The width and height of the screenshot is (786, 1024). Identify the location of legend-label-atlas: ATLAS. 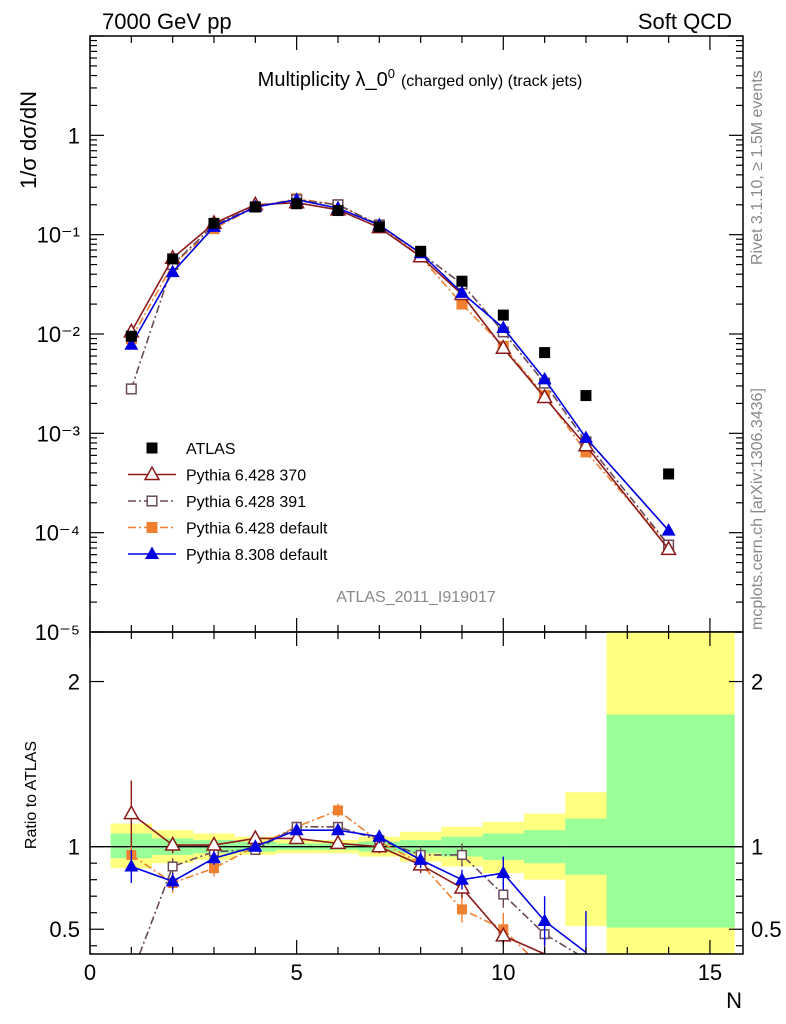
(211, 449).